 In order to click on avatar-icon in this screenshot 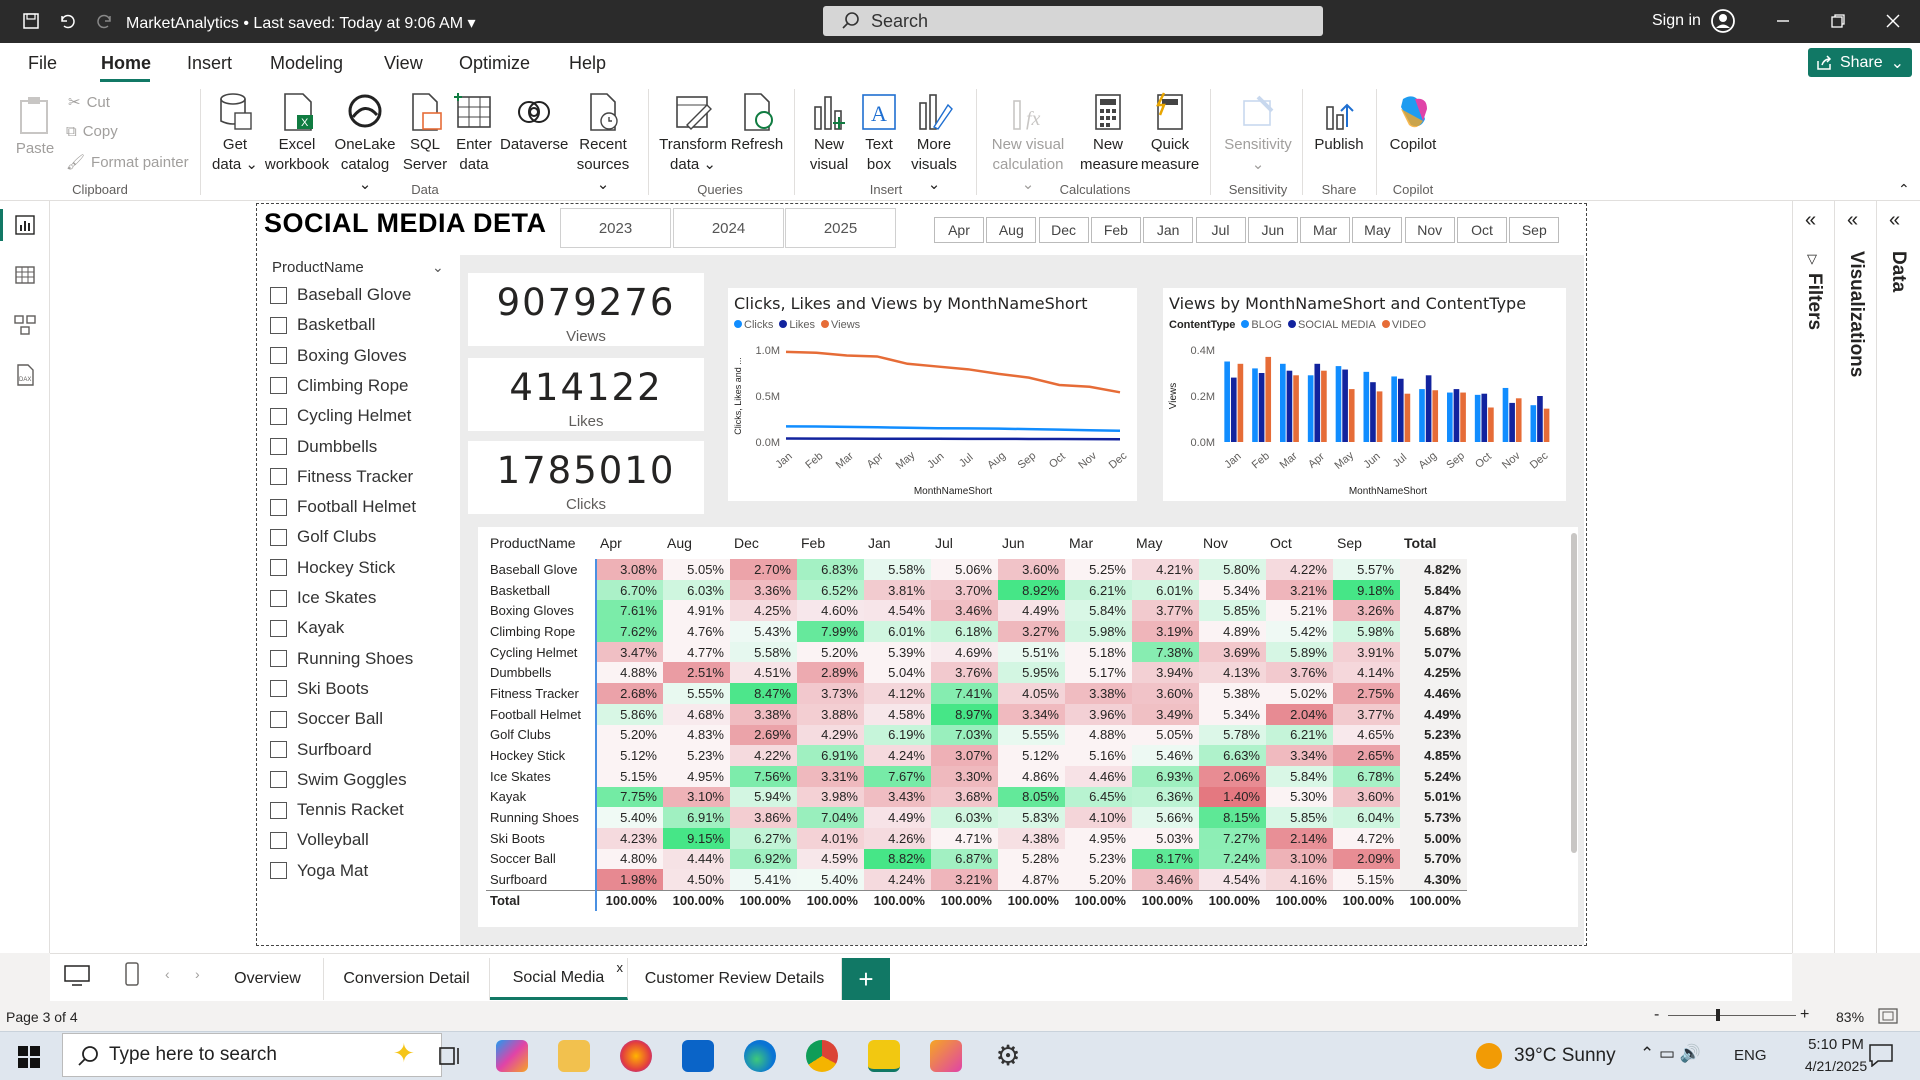, I will do `click(1723, 21)`.